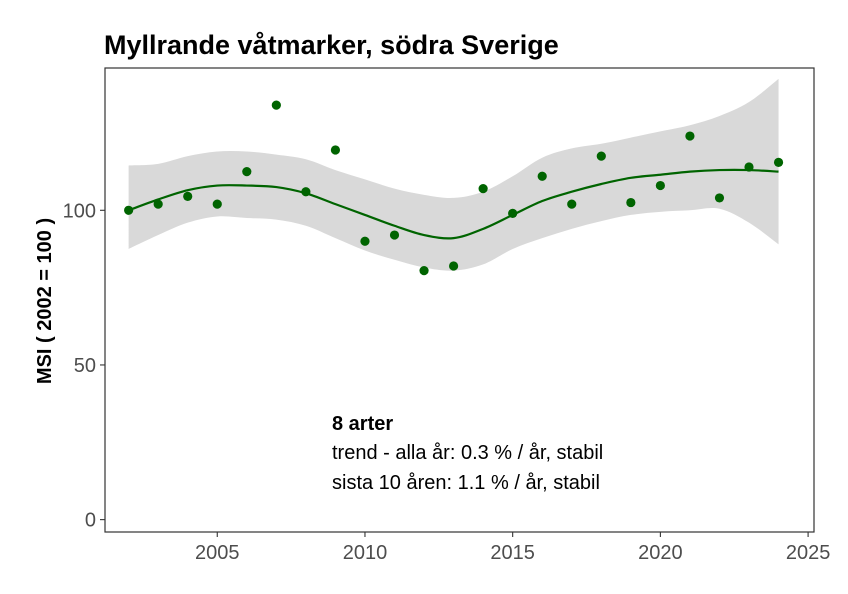  Describe the element at coordinates (808, 553) in the screenshot. I see `x-tick-label: 2025` at that location.